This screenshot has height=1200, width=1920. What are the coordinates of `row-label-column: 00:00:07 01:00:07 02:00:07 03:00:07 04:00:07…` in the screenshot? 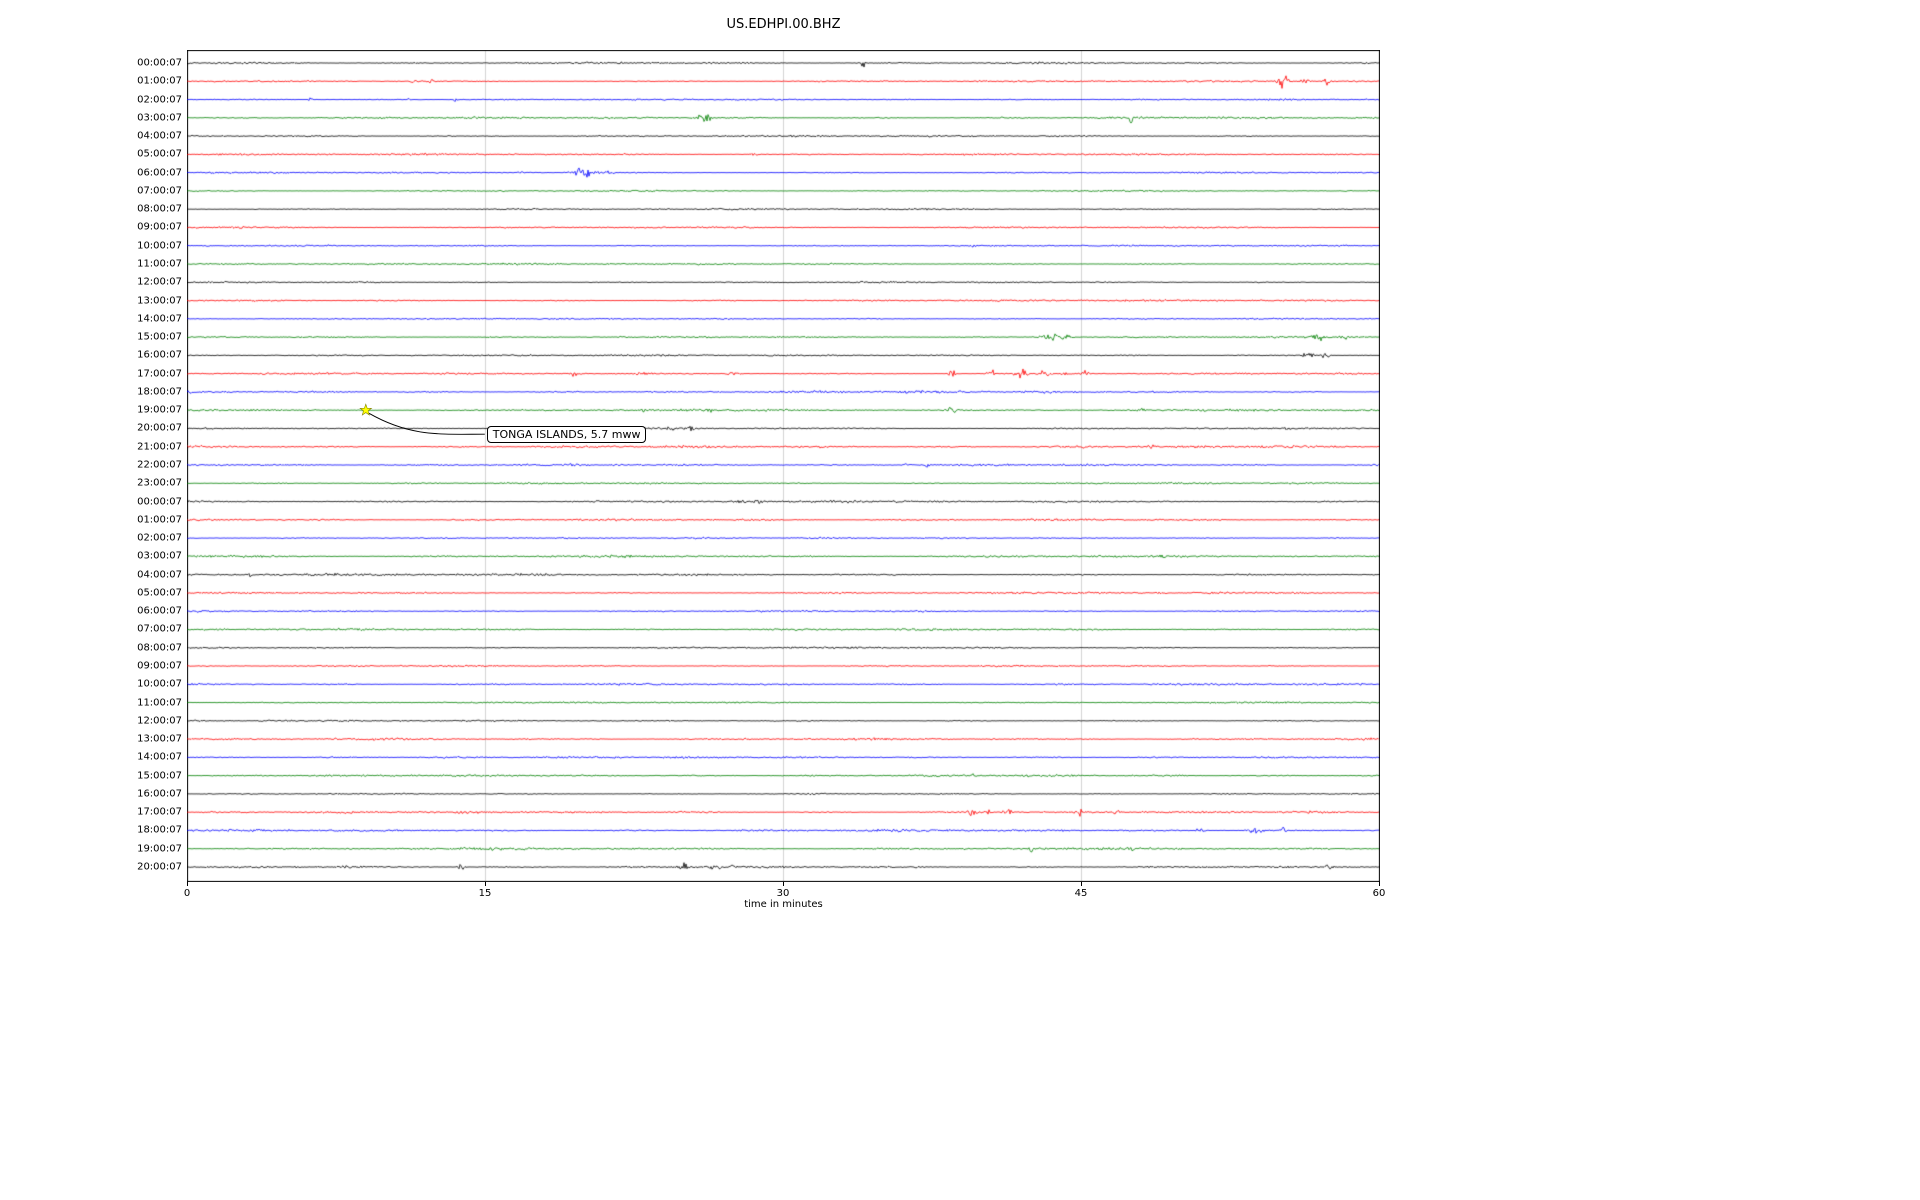 It's located at (91, 466).